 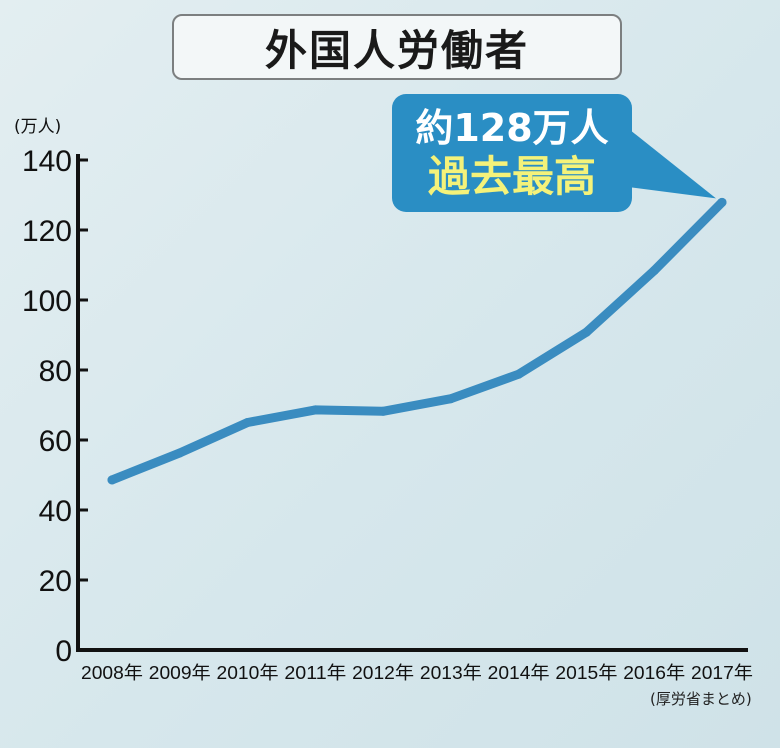 What do you see at coordinates (668, 160) in the screenshot?
I see `callout-pointer` at bounding box center [668, 160].